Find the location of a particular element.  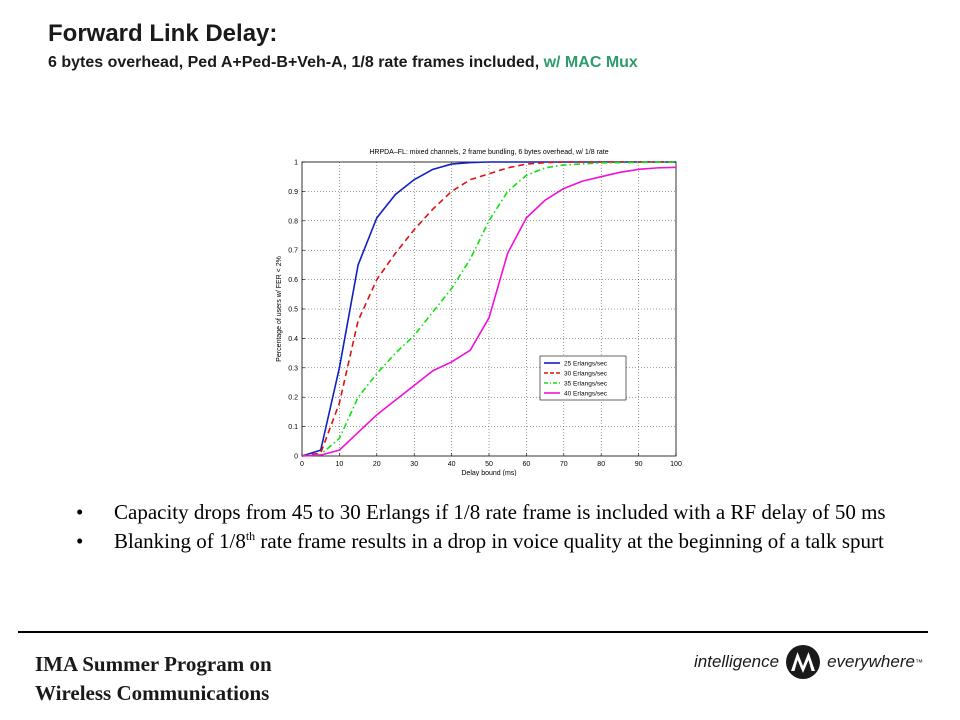

footer-line-1: IMA Summer Program on is located at coordinates (153, 664).